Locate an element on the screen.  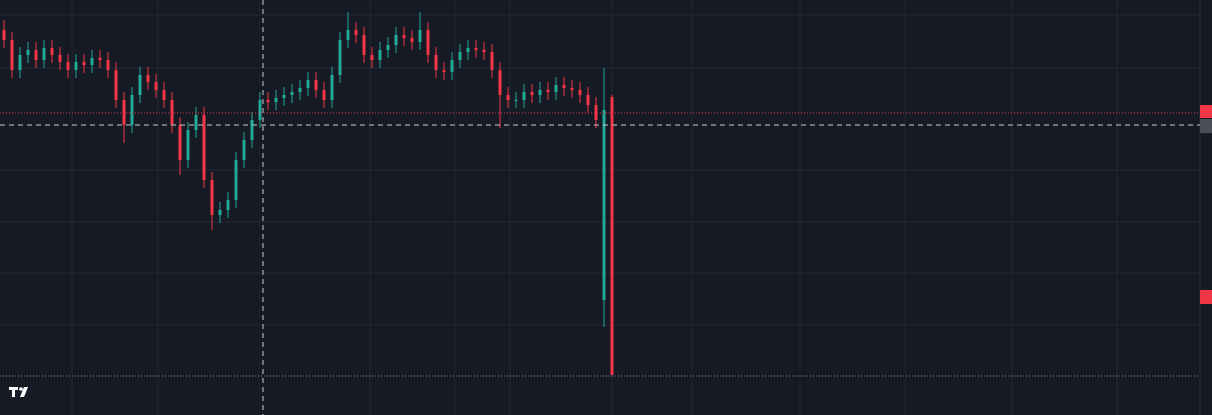
logo is located at coordinates (18, 392).